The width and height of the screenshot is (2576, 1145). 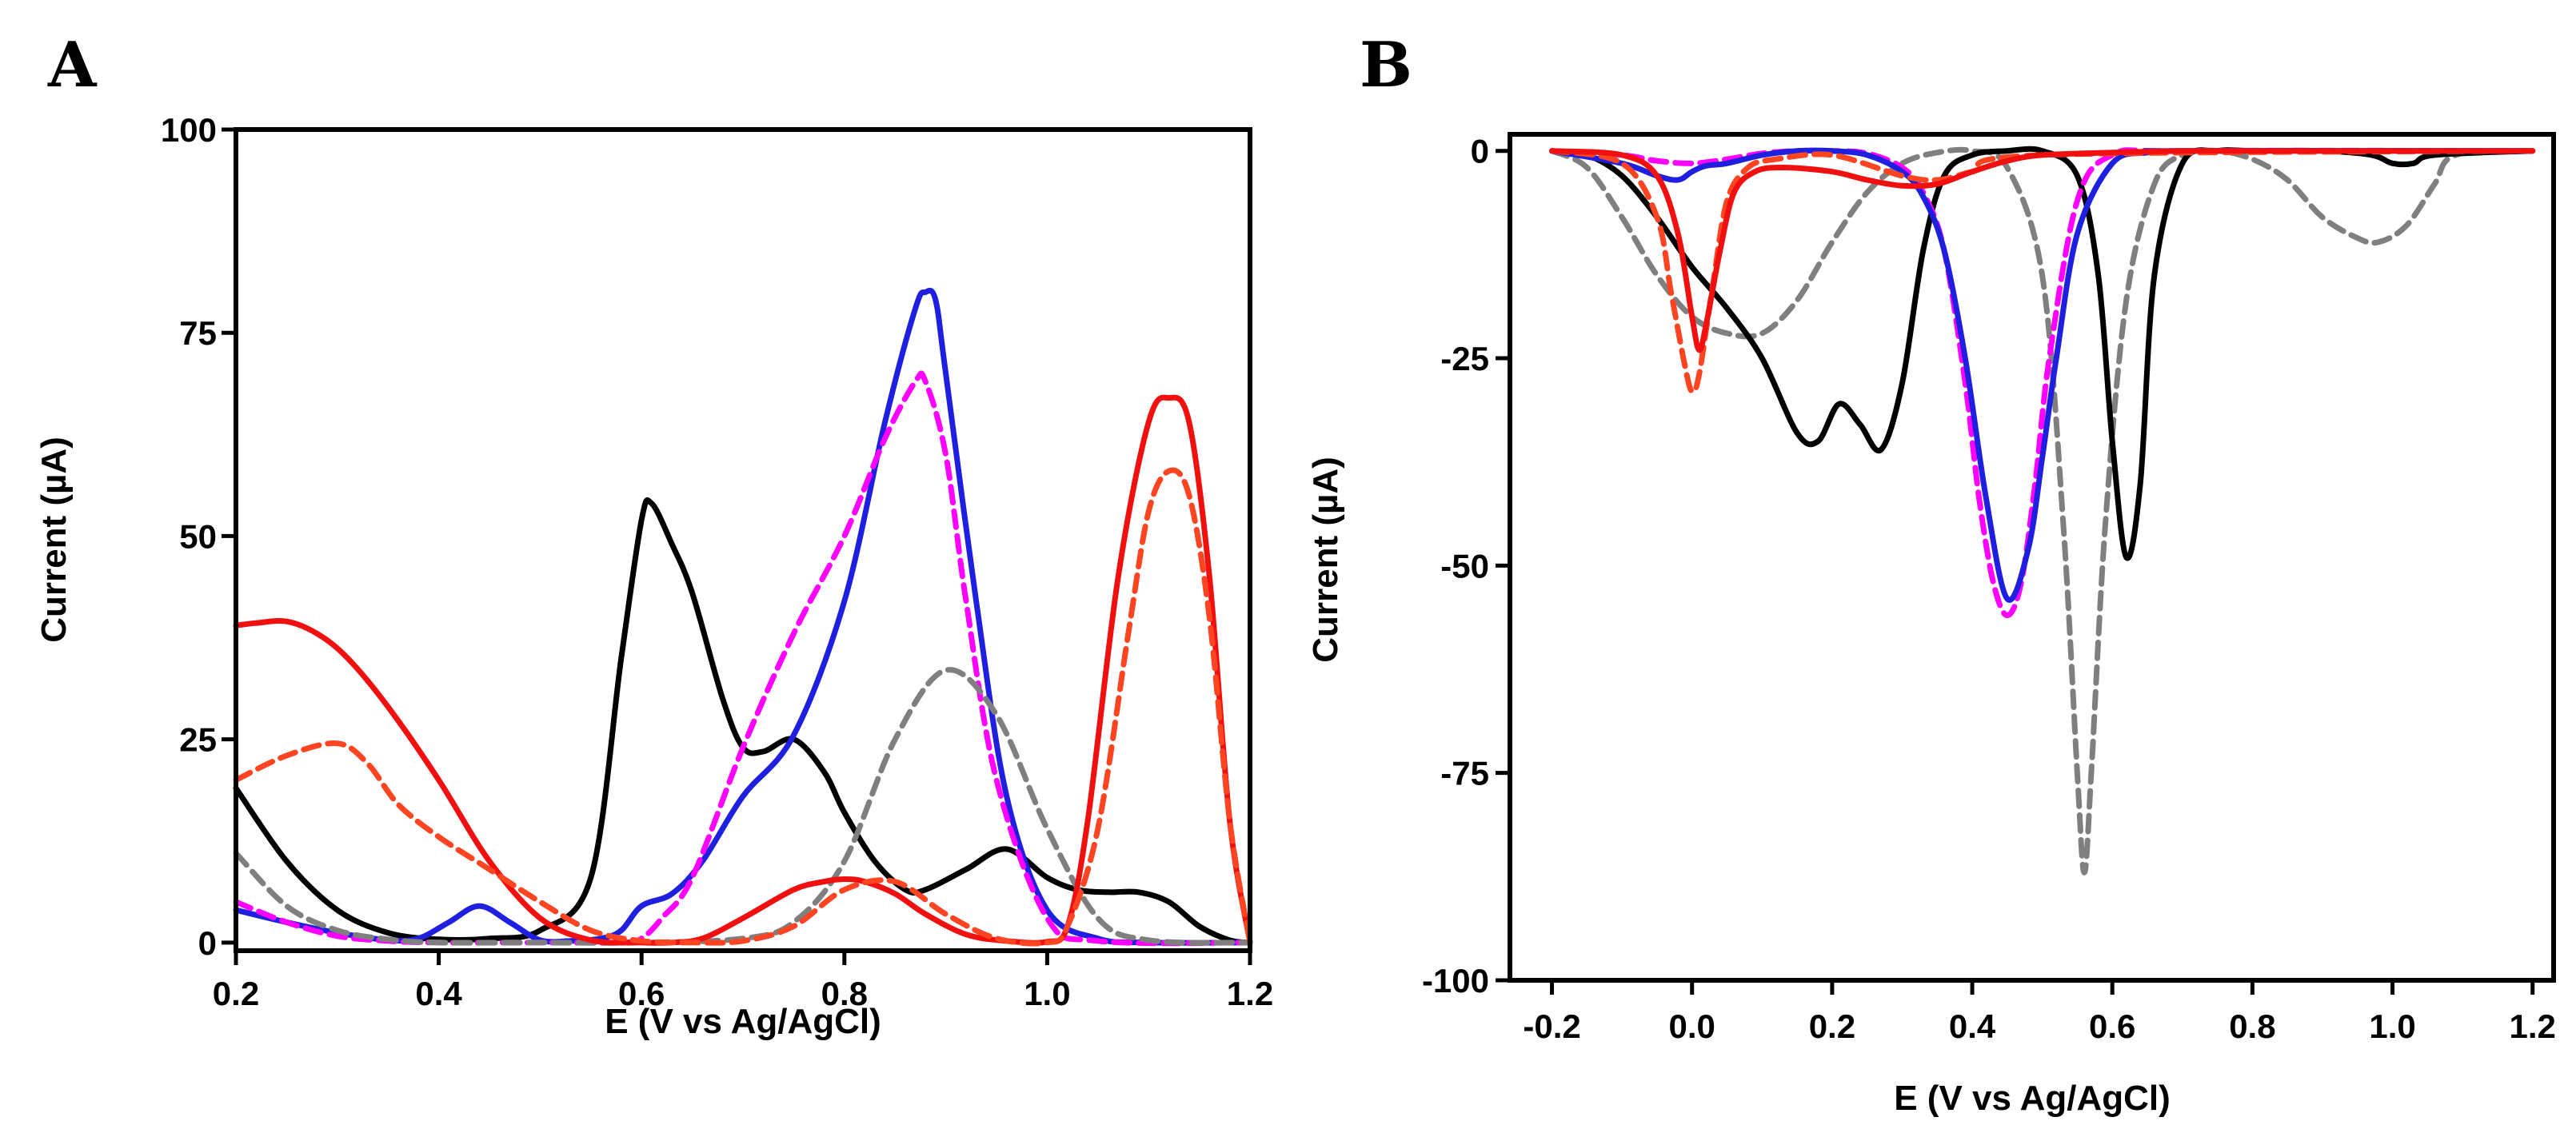 I want to click on panel-b-x-tick-label: 0.8, so click(x=2252, y=1026).